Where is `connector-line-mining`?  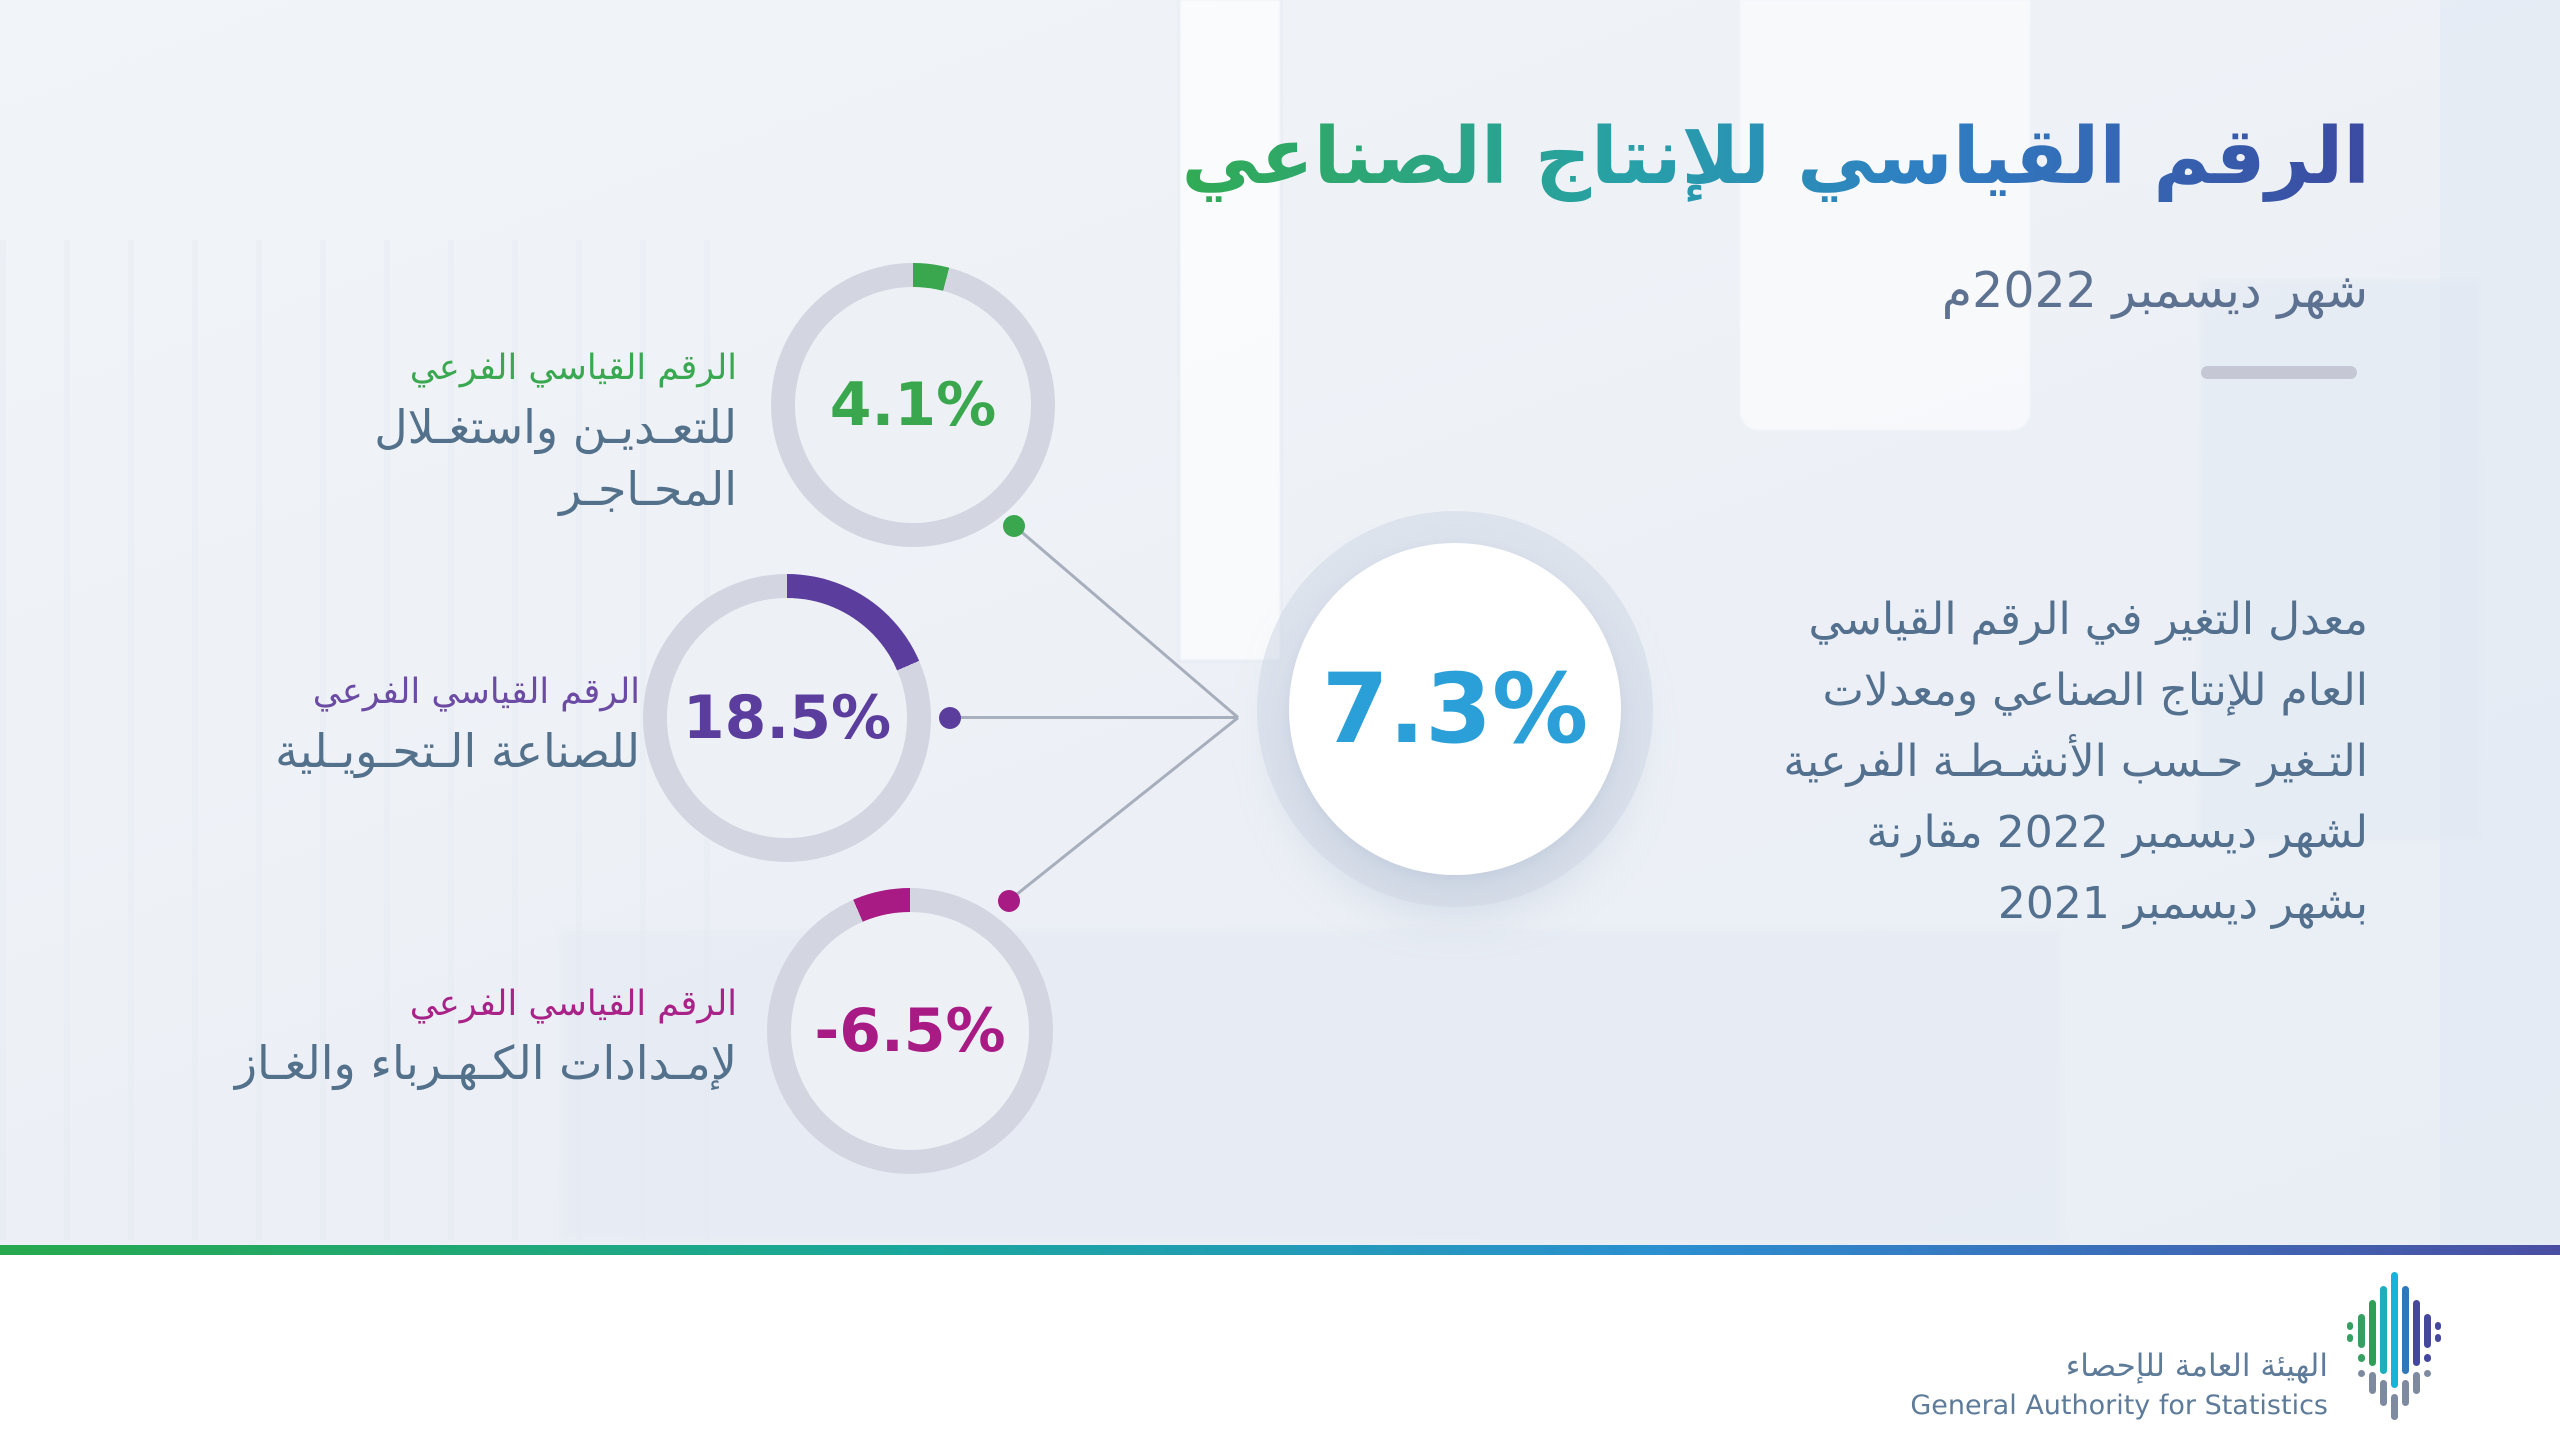
connector-line-mining is located at coordinates (1126, 621).